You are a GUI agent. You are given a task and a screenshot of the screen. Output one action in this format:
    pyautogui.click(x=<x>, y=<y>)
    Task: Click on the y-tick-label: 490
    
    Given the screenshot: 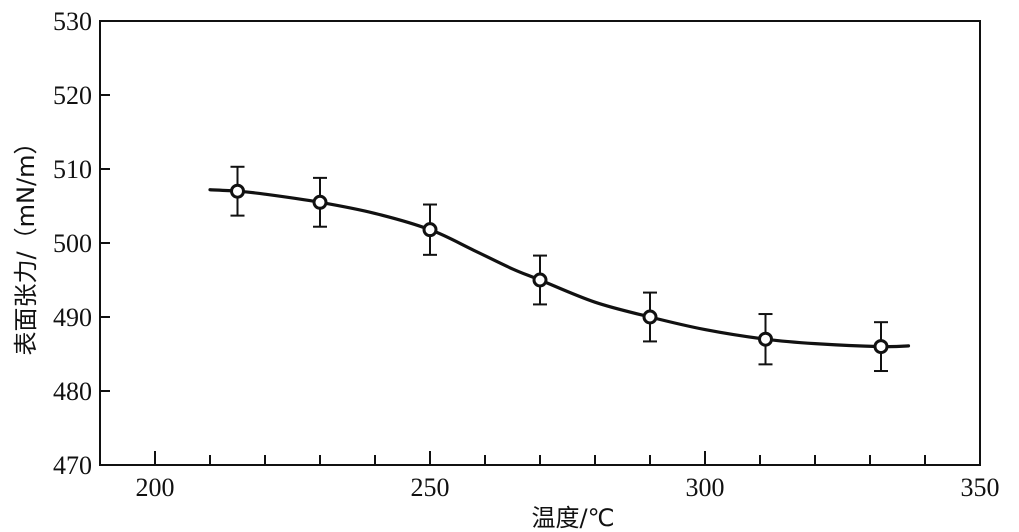 What is the action you would take?
    pyautogui.click(x=72, y=317)
    